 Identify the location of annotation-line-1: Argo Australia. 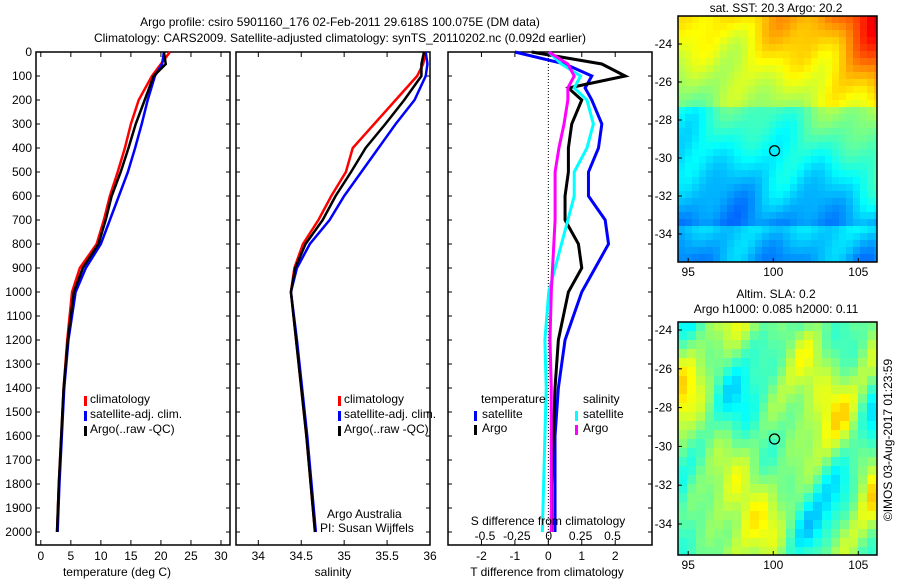
(364, 514).